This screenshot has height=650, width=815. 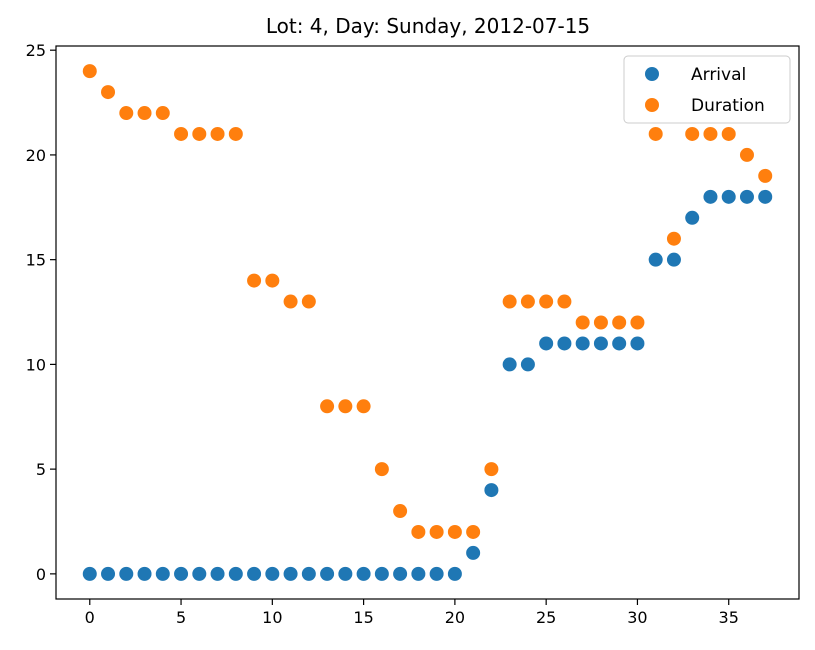 I want to click on legend-box, so click(x=707, y=89).